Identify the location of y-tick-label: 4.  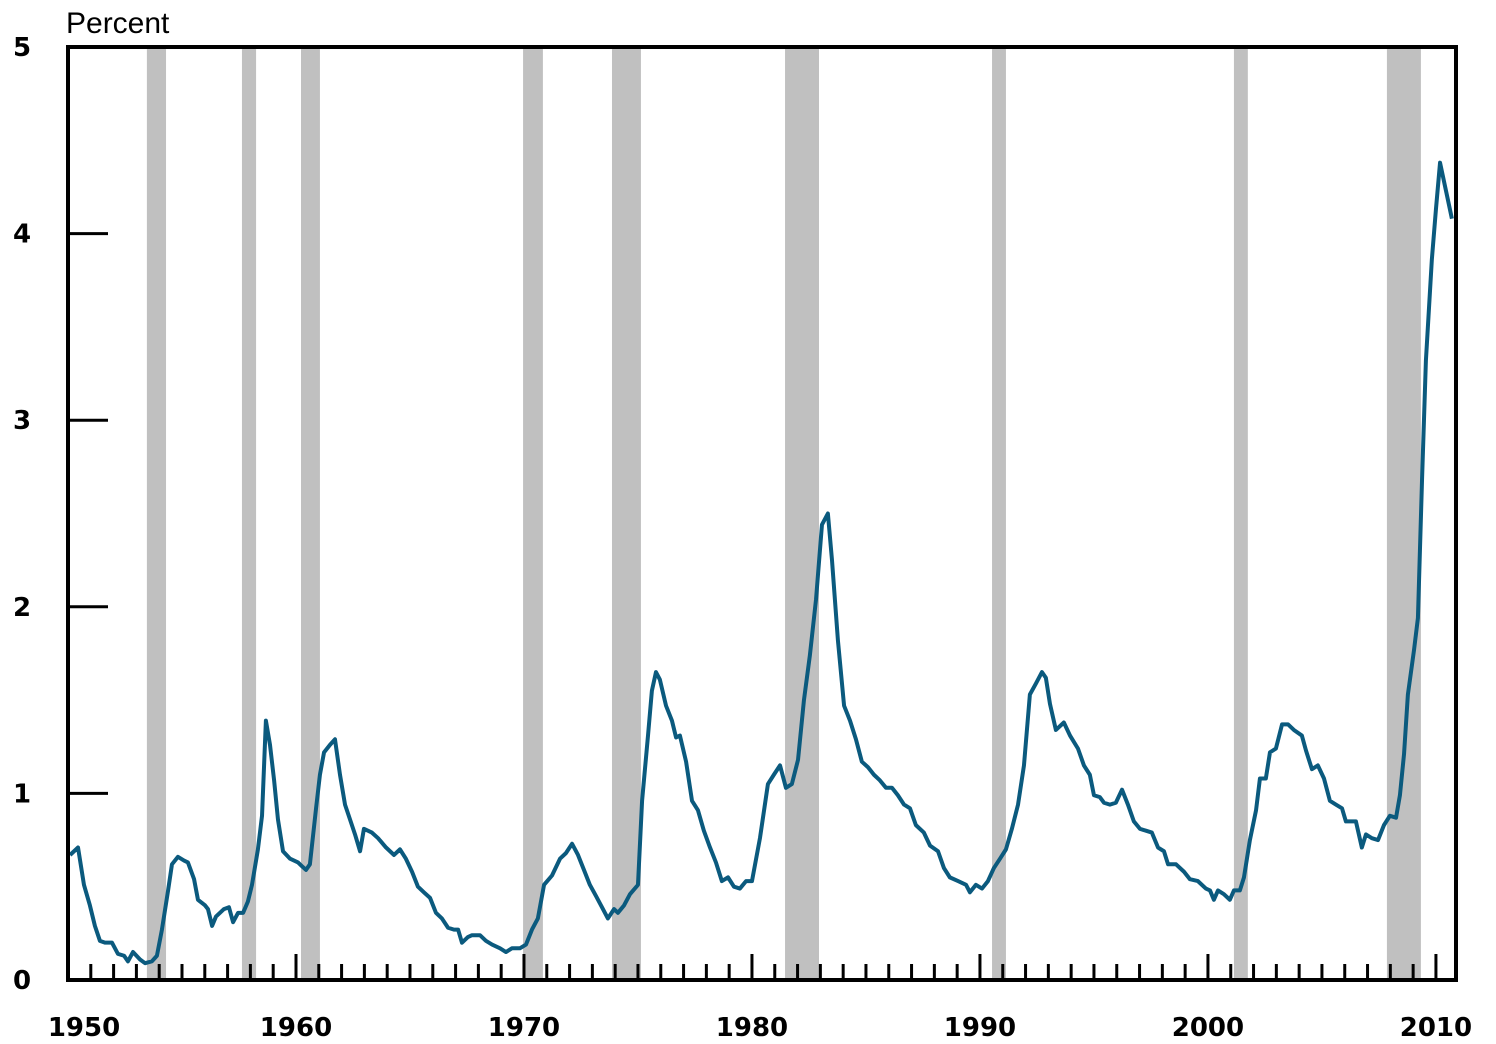
(22, 235).